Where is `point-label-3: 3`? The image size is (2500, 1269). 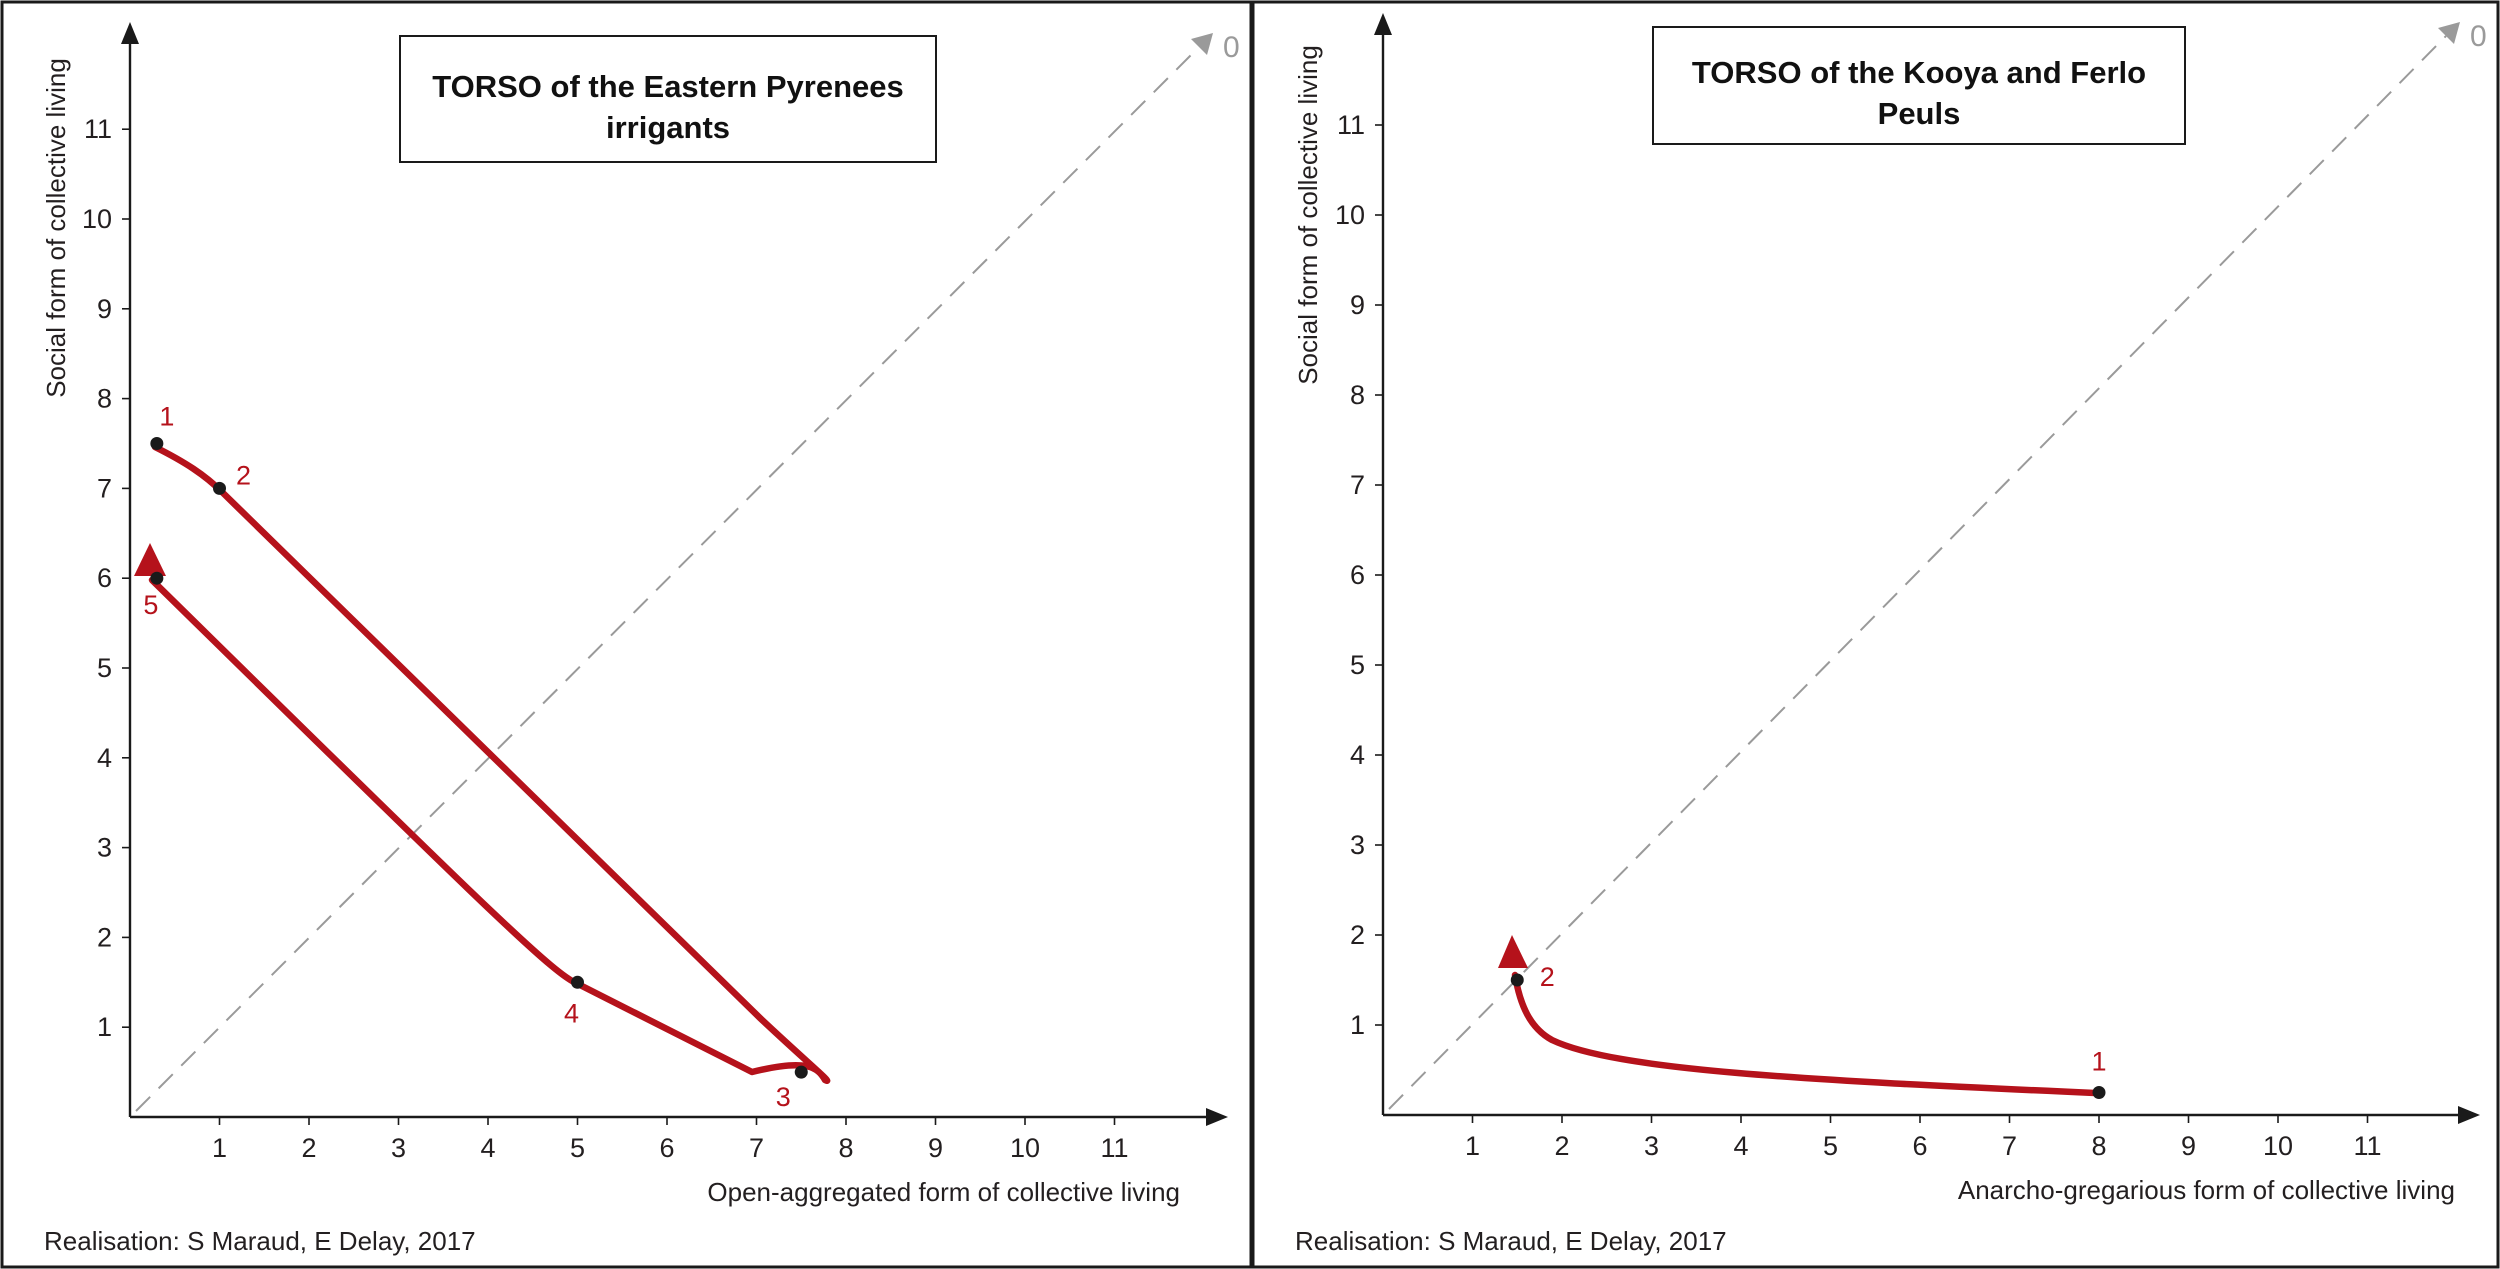
point-label-3: 3 is located at coordinates (783, 1097).